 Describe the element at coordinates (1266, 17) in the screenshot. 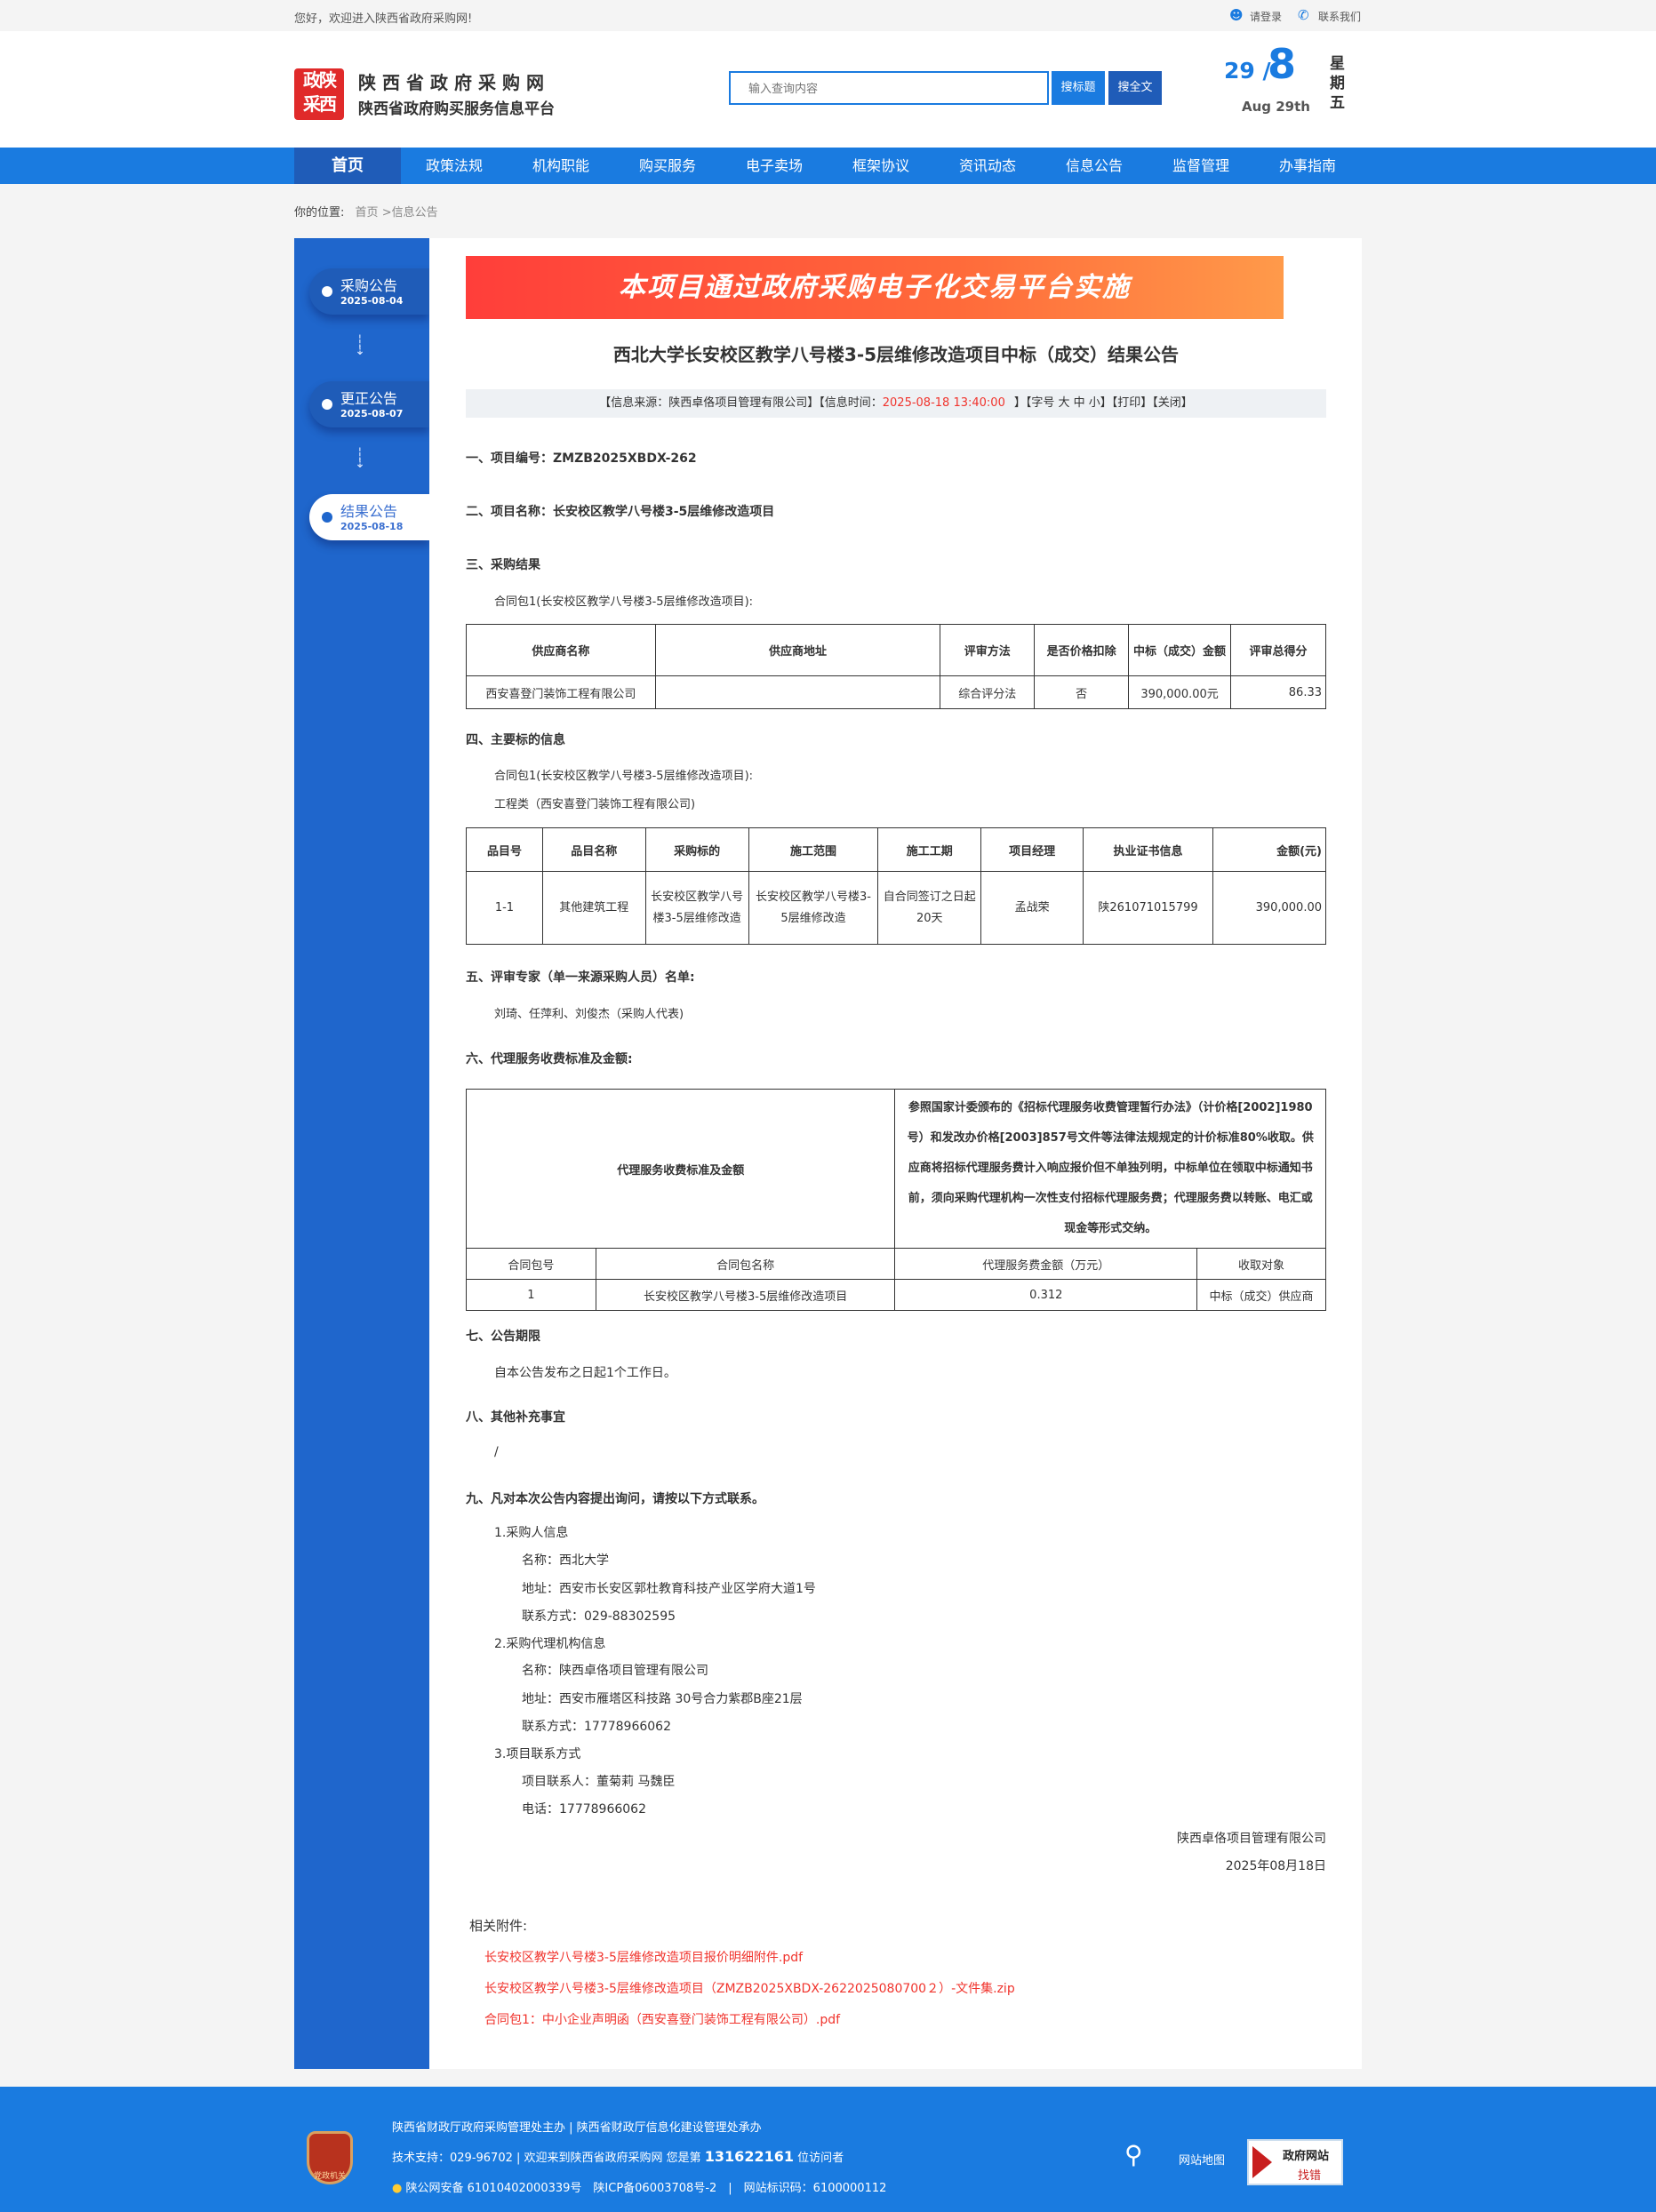

I see `login-link: 请登录` at that location.